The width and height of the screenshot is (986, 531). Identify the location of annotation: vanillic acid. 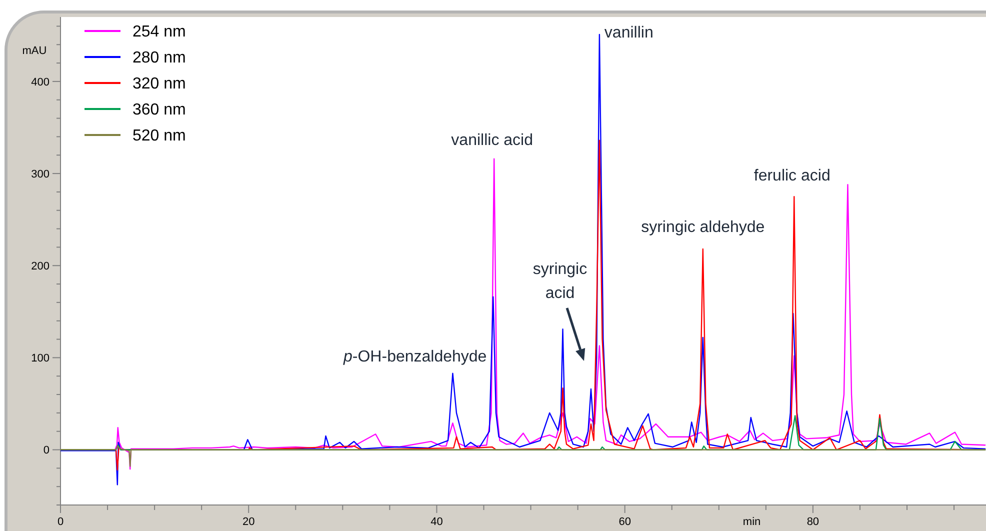
(492, 140).